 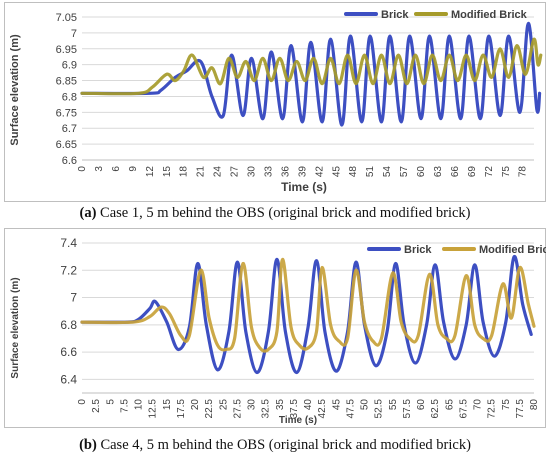 I want to click on x-tick-label: 20, so click(x=195, y=405).